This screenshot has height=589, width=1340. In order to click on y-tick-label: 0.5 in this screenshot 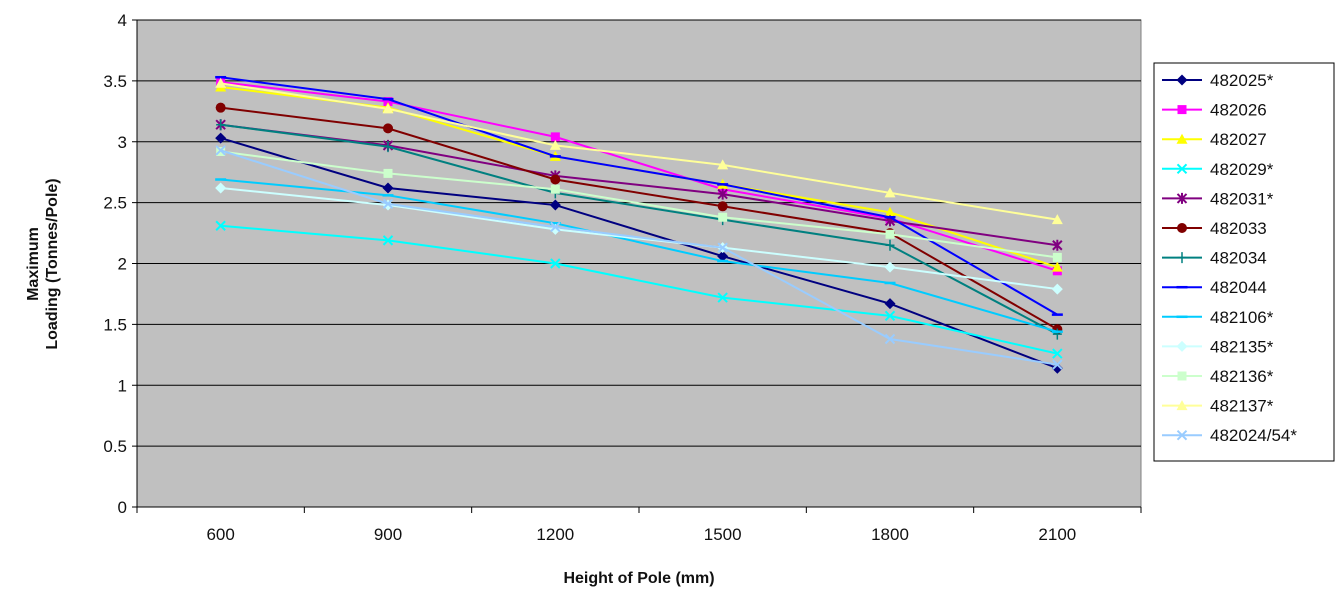, I will do `click(115, 446)`.